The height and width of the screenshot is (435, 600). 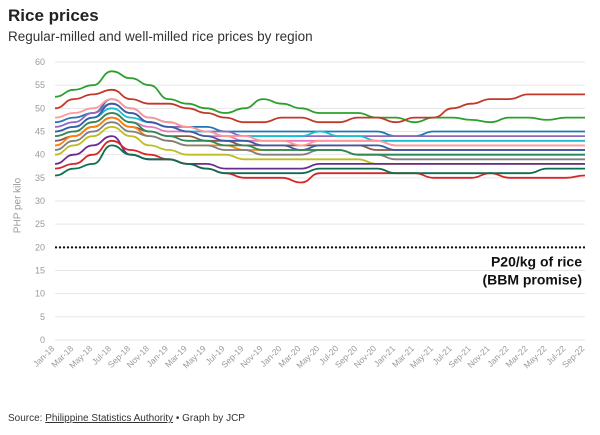 I want to click on y-axis-ticks: 0 5 10 15 20 25 30 35 40 45 50 55 60, so click(x=40, y=201).